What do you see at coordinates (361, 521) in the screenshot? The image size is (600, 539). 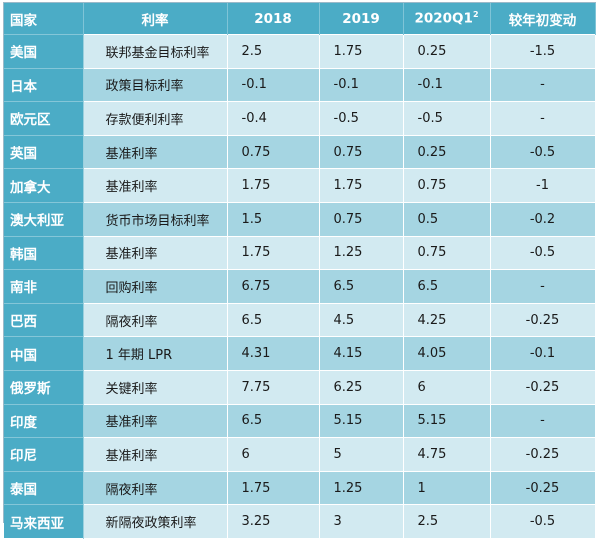 I see `value-2019-cell: 3` at bounding box center [361, 521].